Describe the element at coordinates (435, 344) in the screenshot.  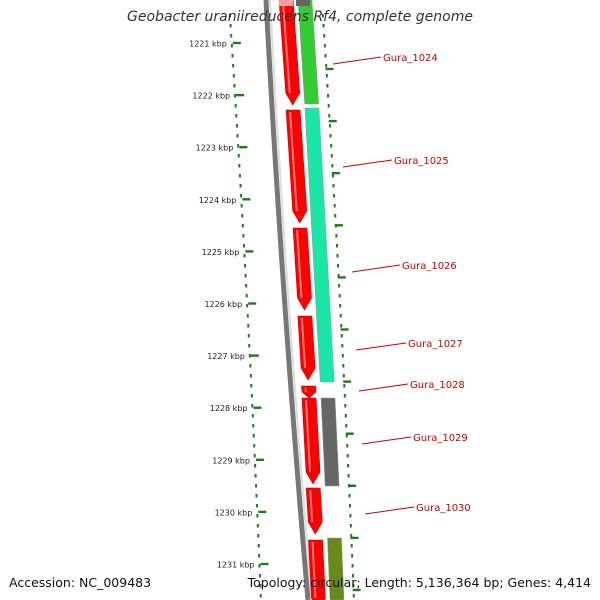
I see `gene-label: Gura_1027` at that location.